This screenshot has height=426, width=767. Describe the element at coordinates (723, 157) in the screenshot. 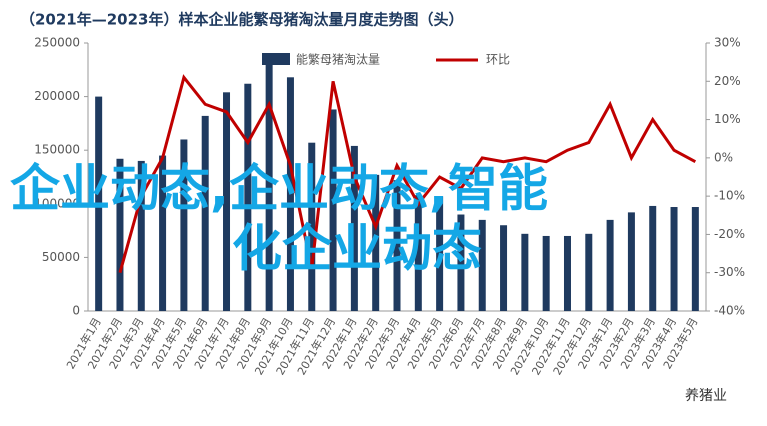

I see `y2-tick-label: 0%` at that location.